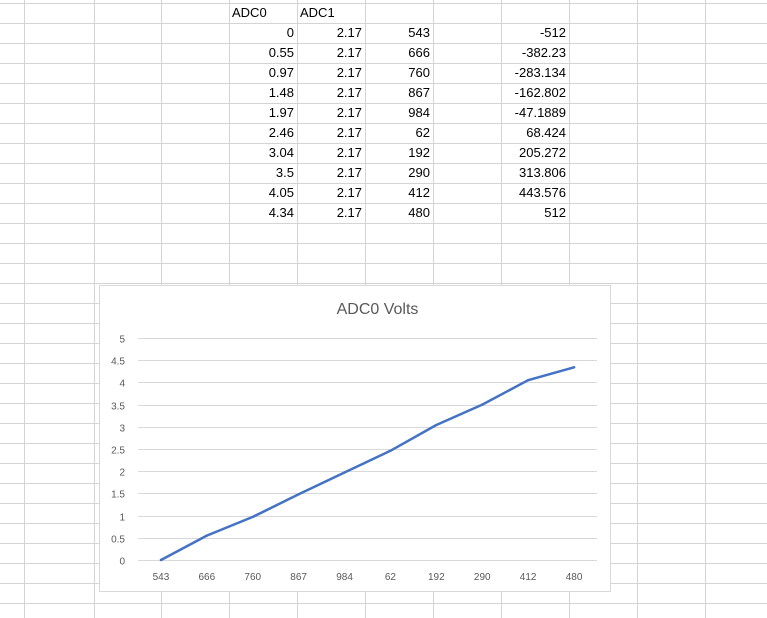 The height and width of the screenshot is (618, 767). Describe the element at coordinates (555, 212) in the screenshot. I see `cell-scaled-value: 512` at that location.